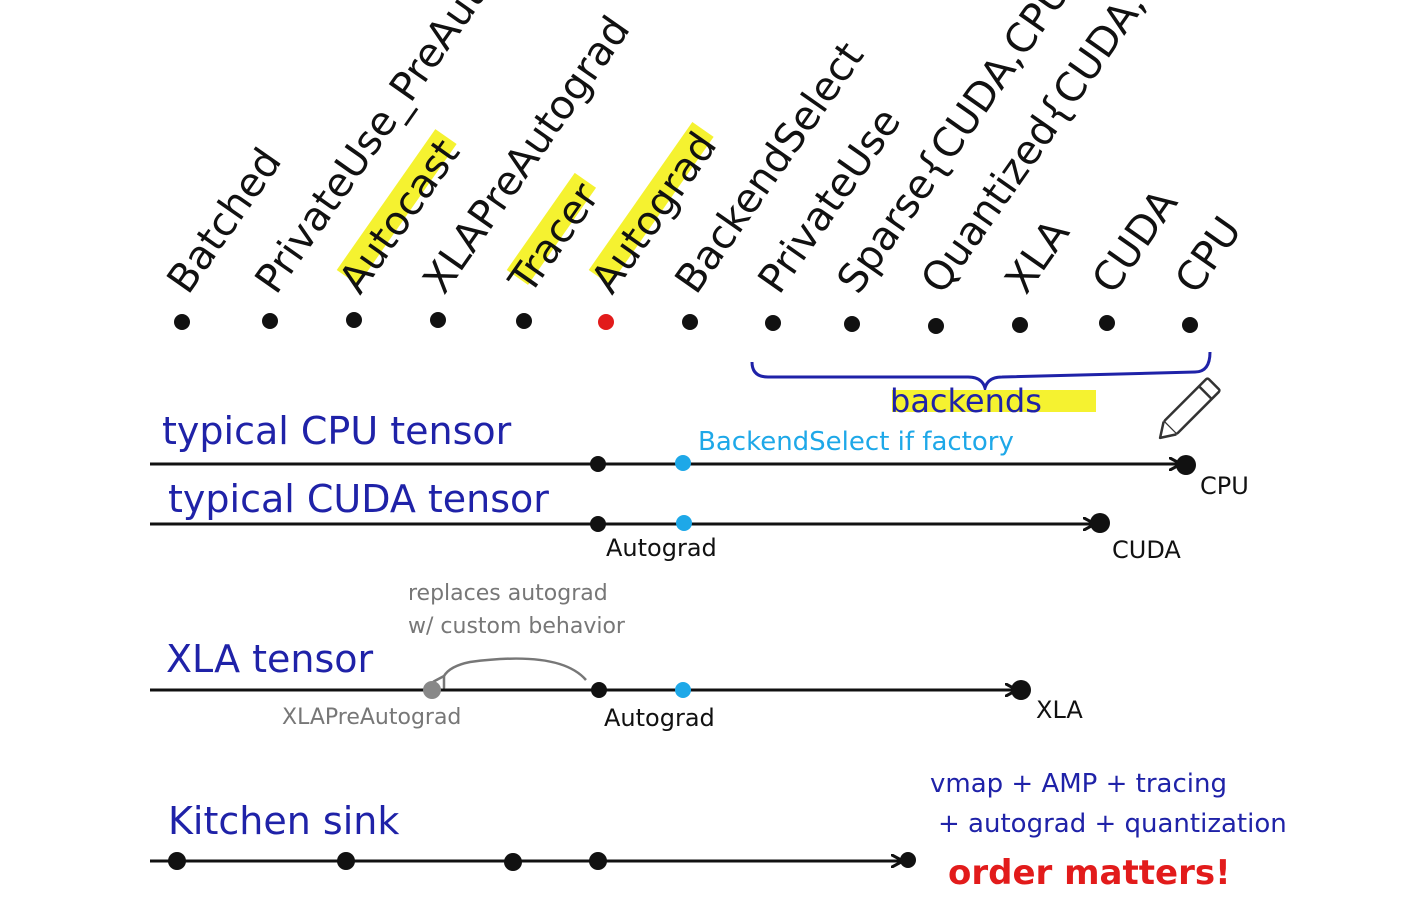 The image size is (1426, 905). Describe the element at coordinates (690, 322) in the screenshot. I see `key-dot-backendselect` at that location.